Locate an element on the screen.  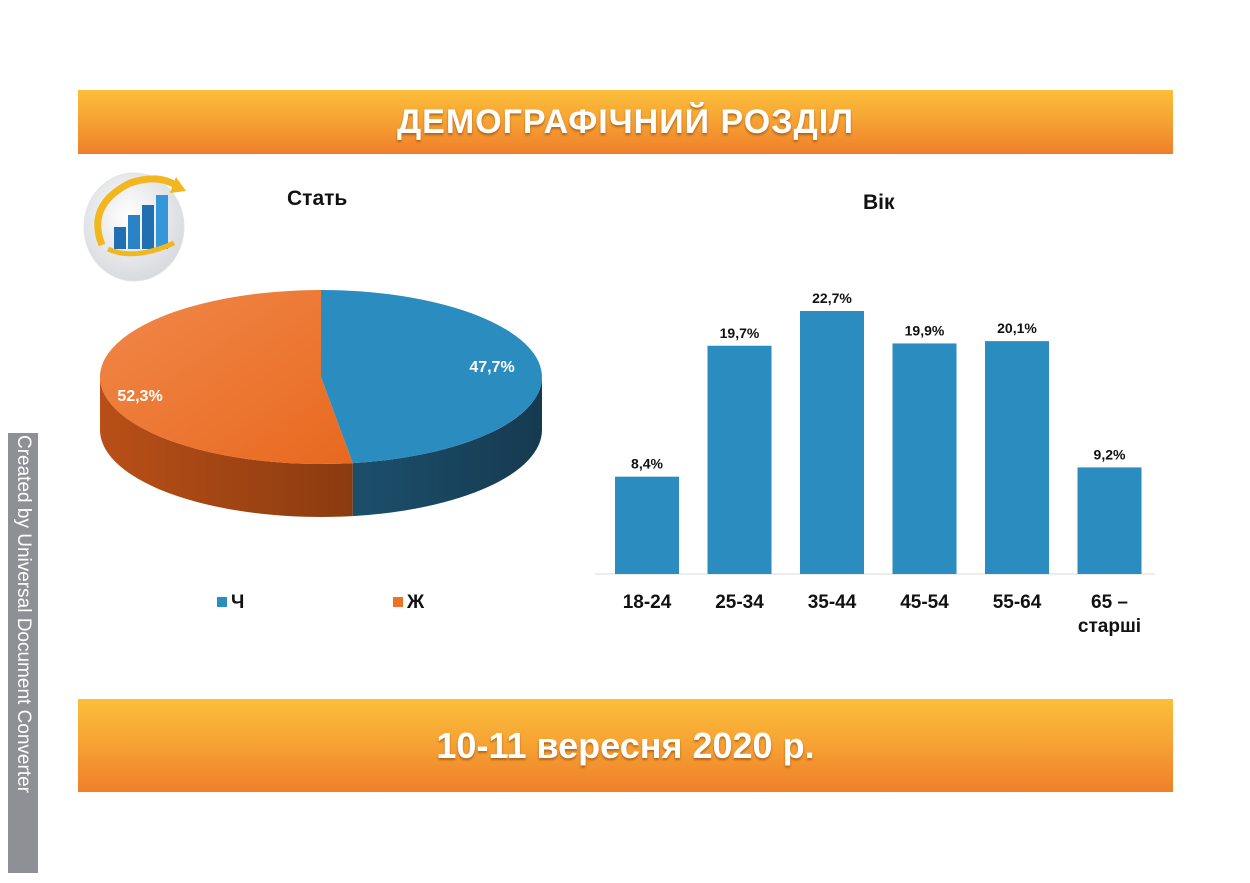
pie-side-female is located at coordinates (226, 447).